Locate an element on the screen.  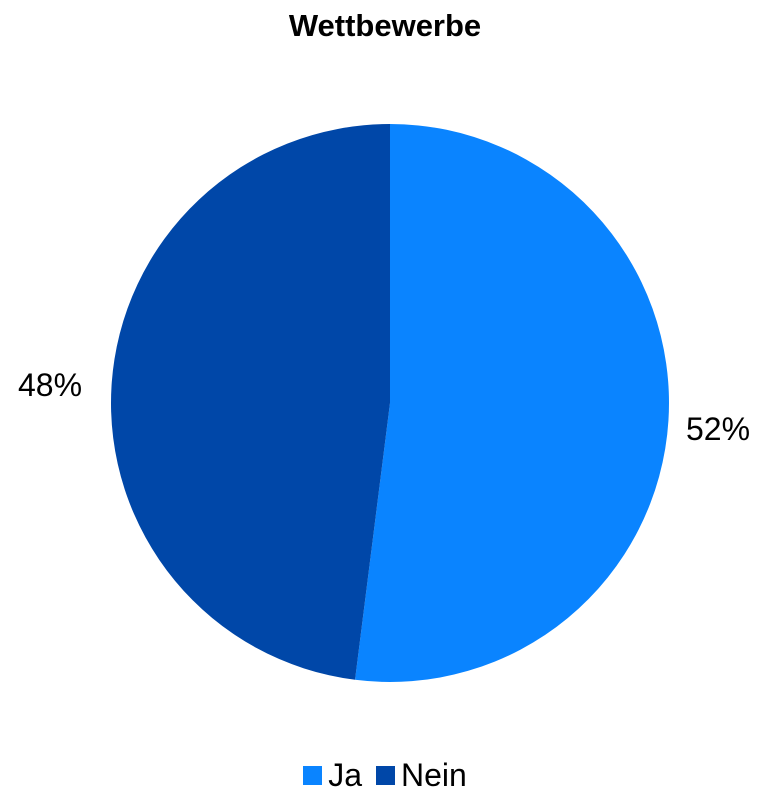
legend-label-nein: Nein is located at coordinates (433, 775).